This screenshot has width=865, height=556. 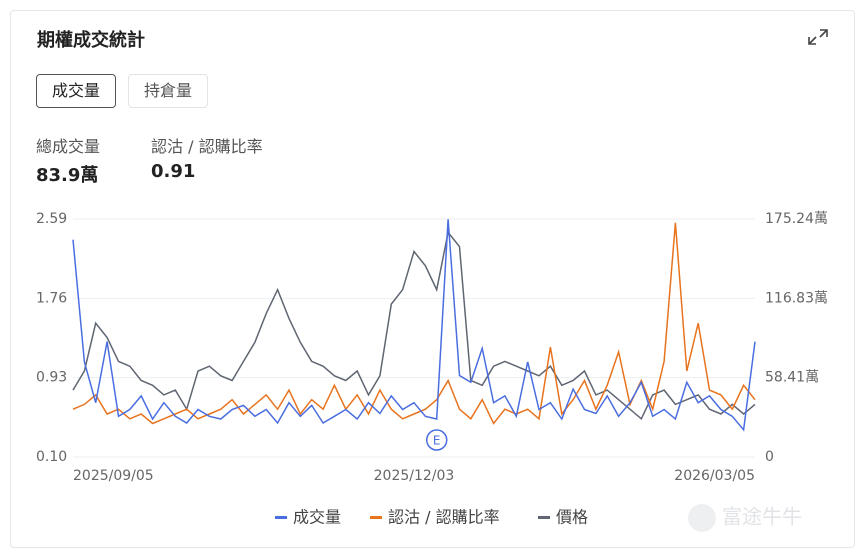 What do you see at coordinates (207, 146) in the screenshot?
I see `stat-label: 認沽 / 認購比率` at bounding box center [207, 146].